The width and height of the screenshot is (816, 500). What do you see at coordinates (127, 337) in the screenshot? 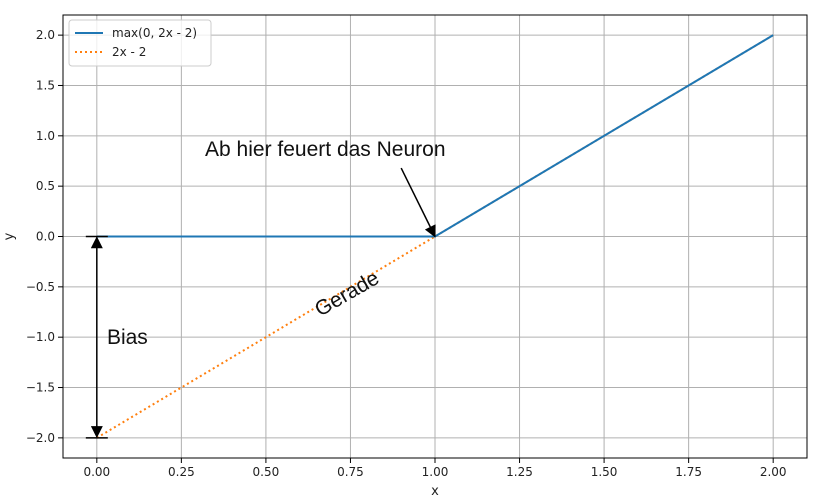
I see `annotation-bias: Bias` at bounding box center [127, 337].